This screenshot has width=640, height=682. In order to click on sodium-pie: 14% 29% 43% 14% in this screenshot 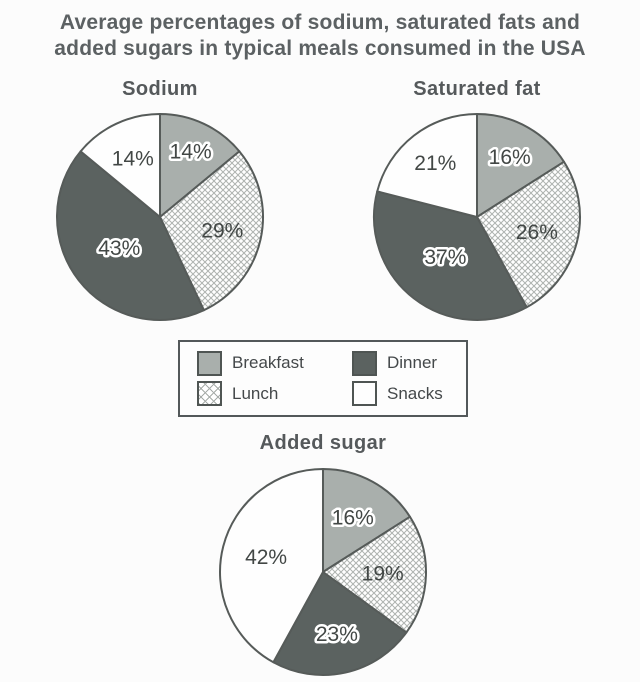, I will do `click(160, 217)`.